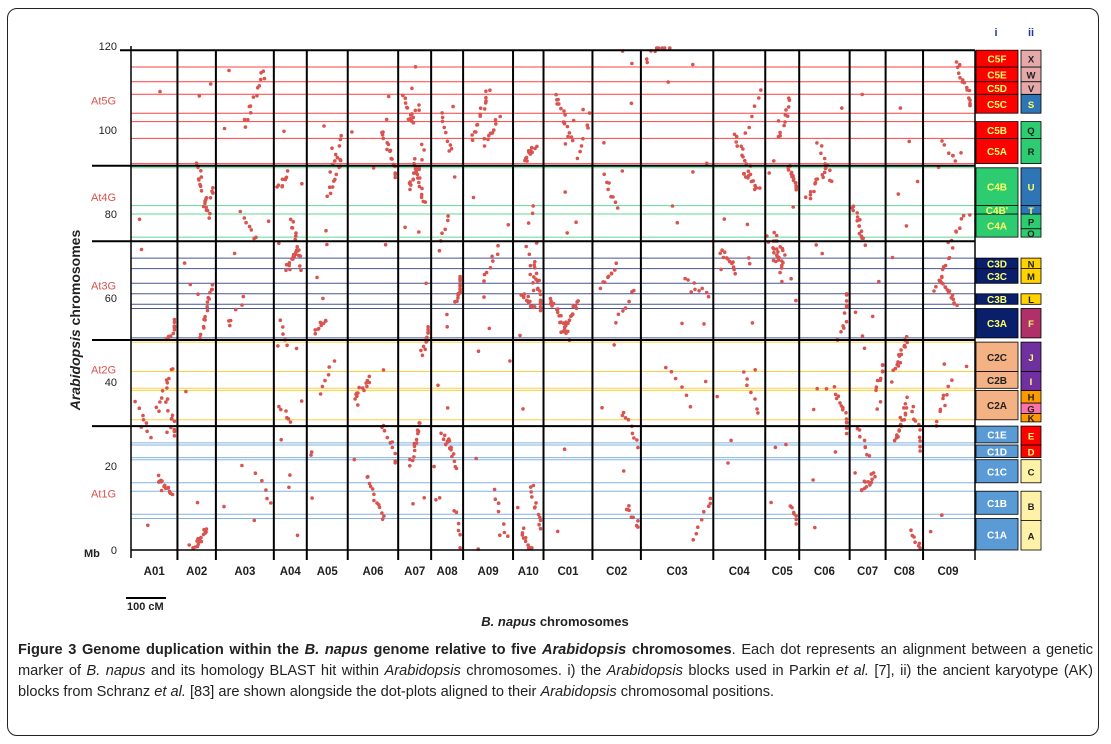 This screenshot has width=1111, height=744. I want to click on parkin-block-label: C5E, so click(997, 75).